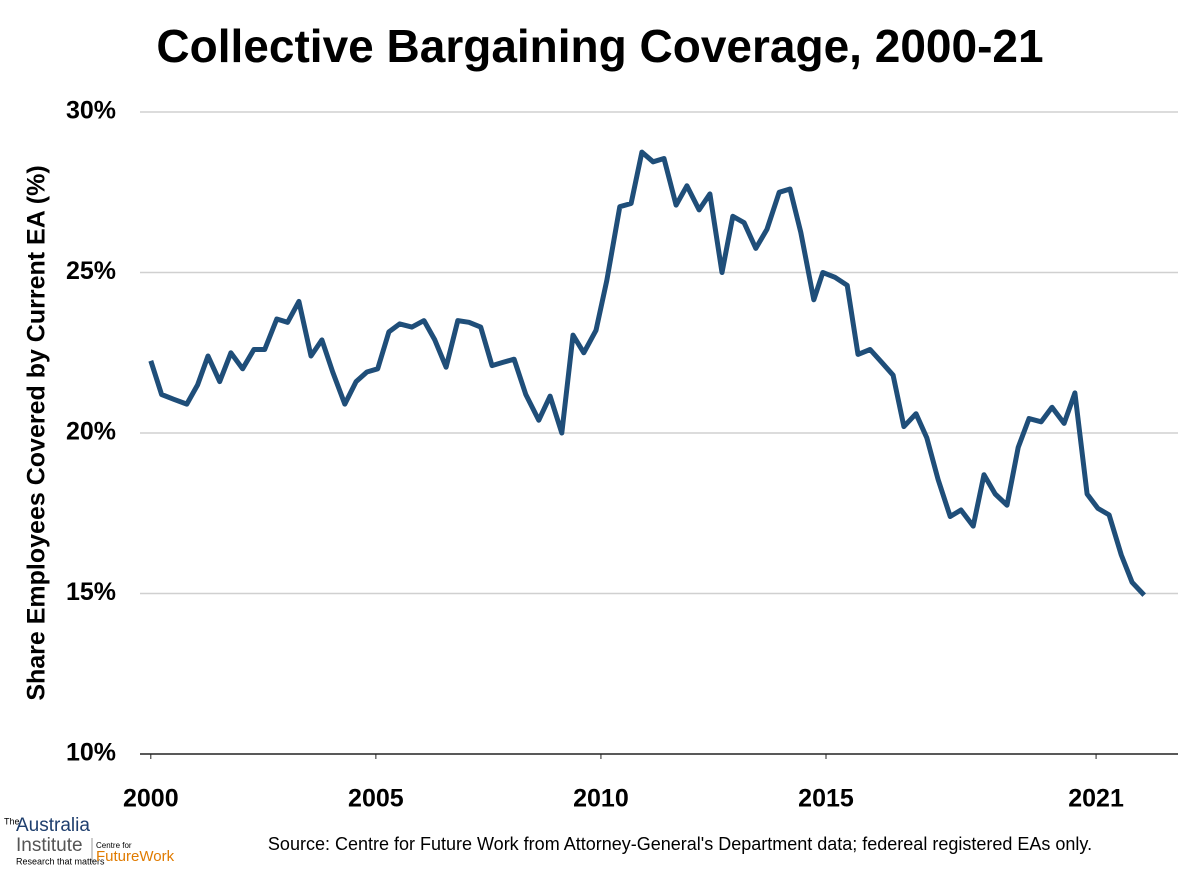 The height and width of the screenshot is (870, 1200). What do you see at coordinates (376, 799) in the screenshot?
I see `x-tick-label: 2005` at bounding box center [376, 799].